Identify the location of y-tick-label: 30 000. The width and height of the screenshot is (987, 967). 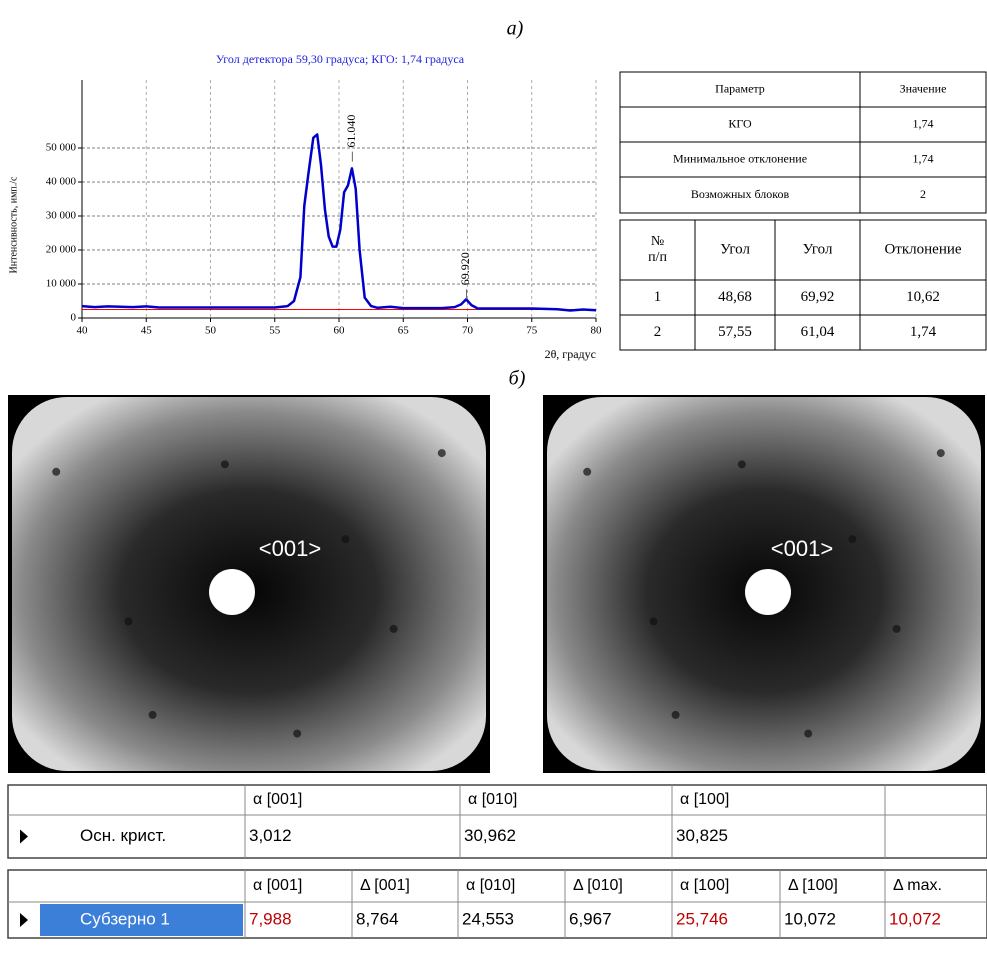
(61, 216).